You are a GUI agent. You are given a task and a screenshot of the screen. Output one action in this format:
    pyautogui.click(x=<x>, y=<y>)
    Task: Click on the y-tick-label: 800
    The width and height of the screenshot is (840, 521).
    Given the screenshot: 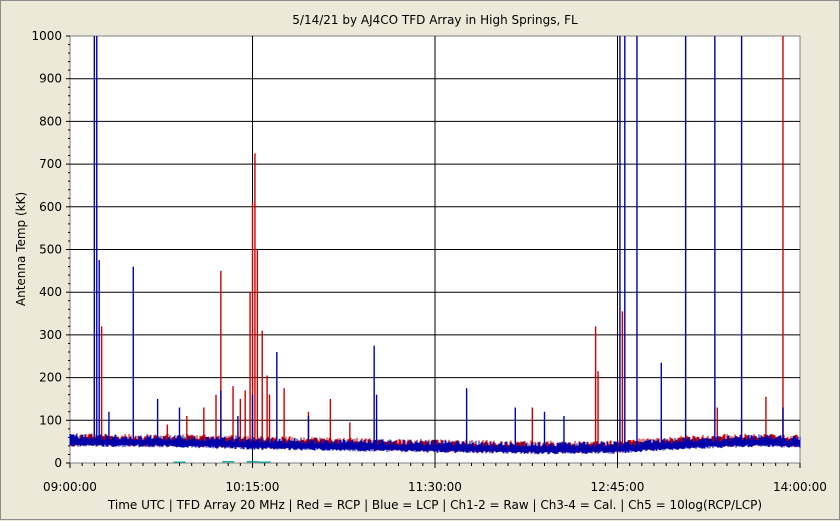 What is the action you would take?
    pyautogui.click(x=50, y=121)
    